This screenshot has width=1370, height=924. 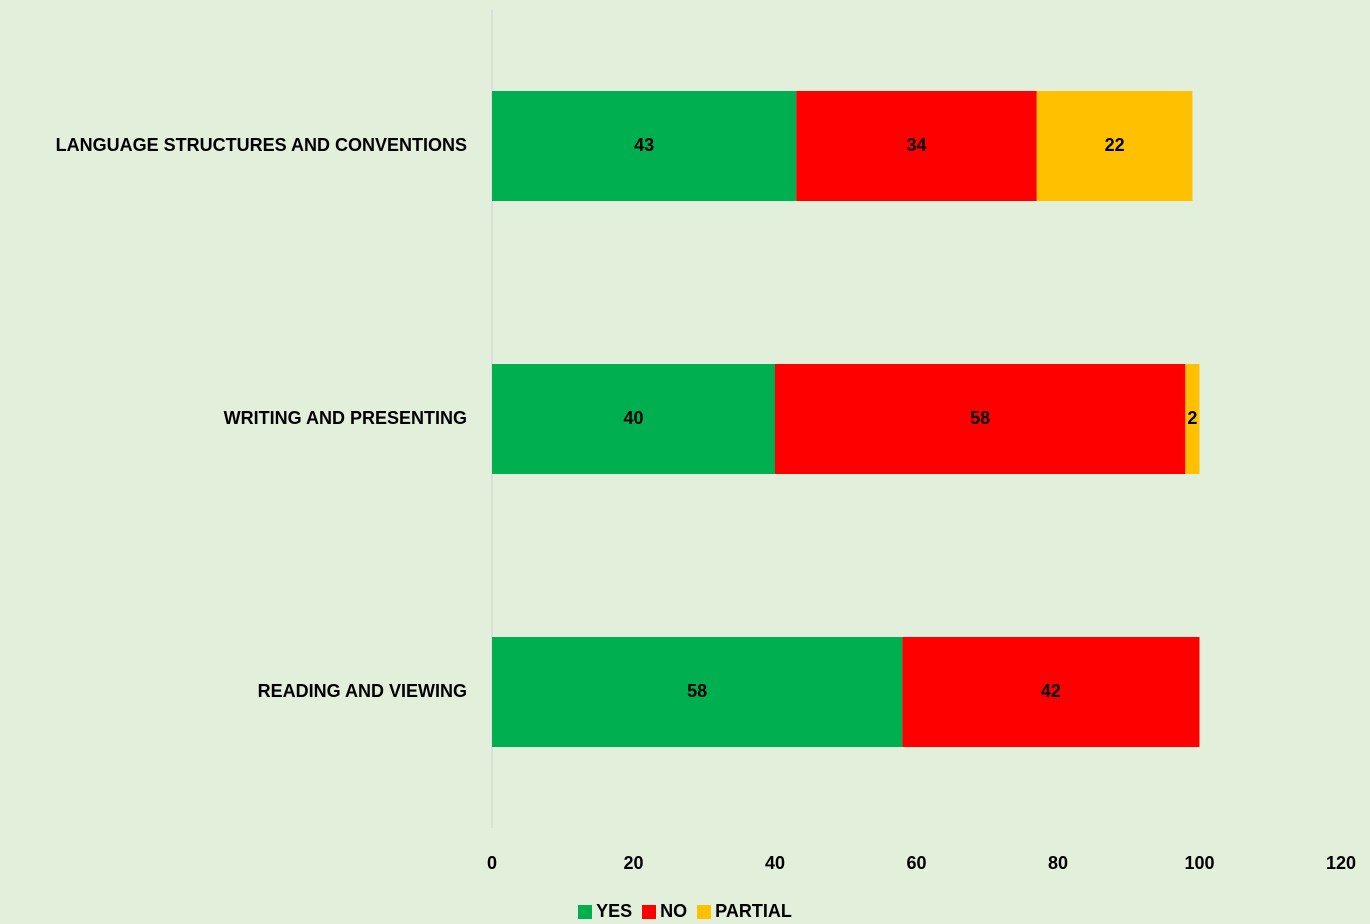 I want to click on category-label: WRITING AND PRESENTING, so click(x=345, y=418).